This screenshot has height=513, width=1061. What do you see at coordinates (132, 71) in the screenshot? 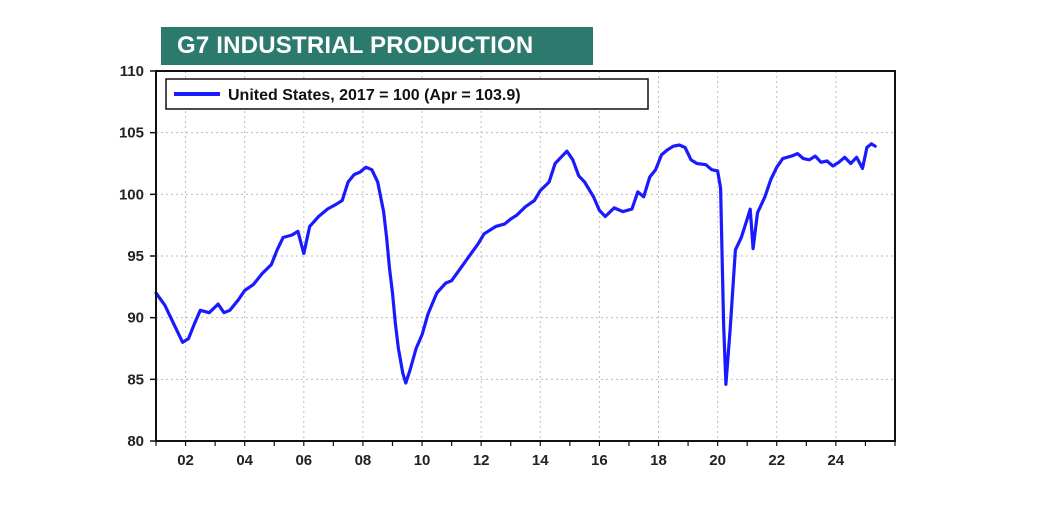
I see `y-tick-label: 110` at bounding box center [132, 71].